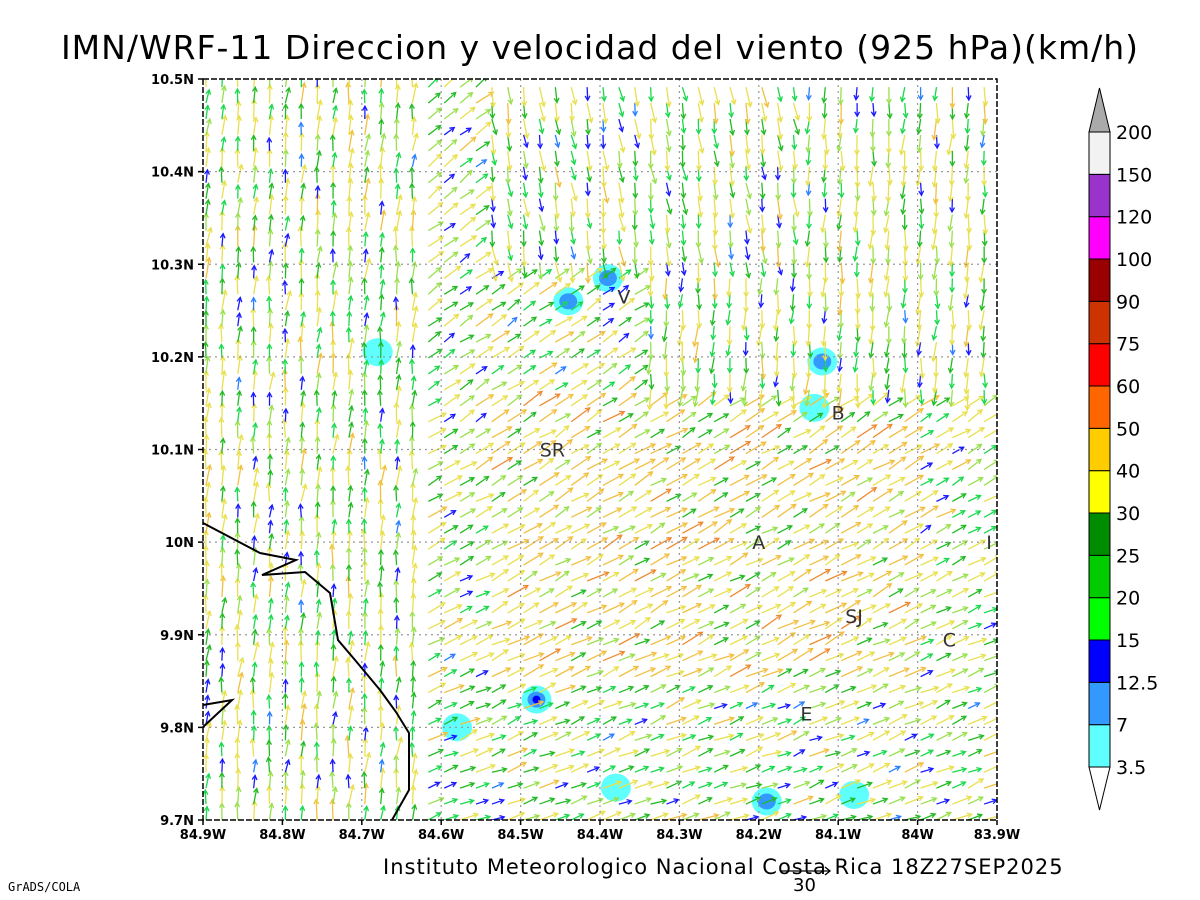  Describe the element at coordinates (536, 699) in the screenshot. I see `calm-patch-center` at that location.